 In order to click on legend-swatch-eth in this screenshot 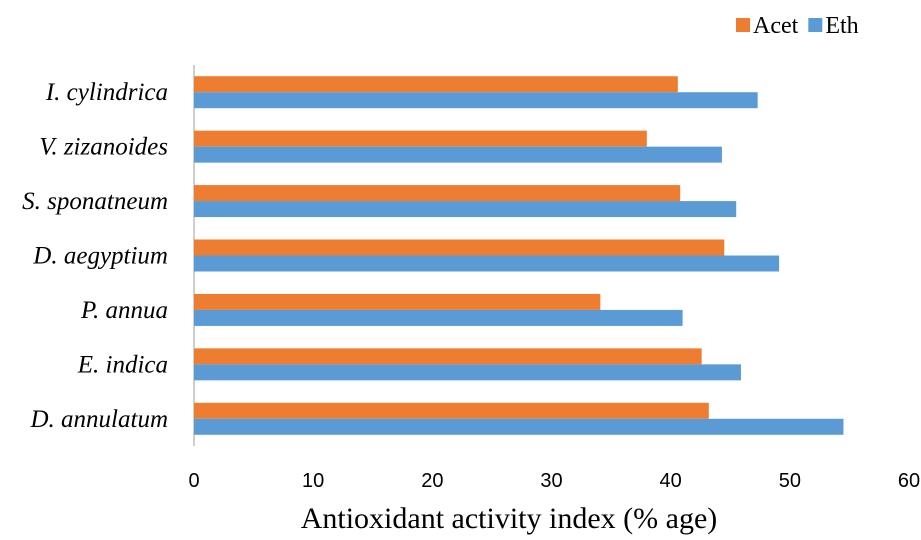, I will do `click(815, 25)`.